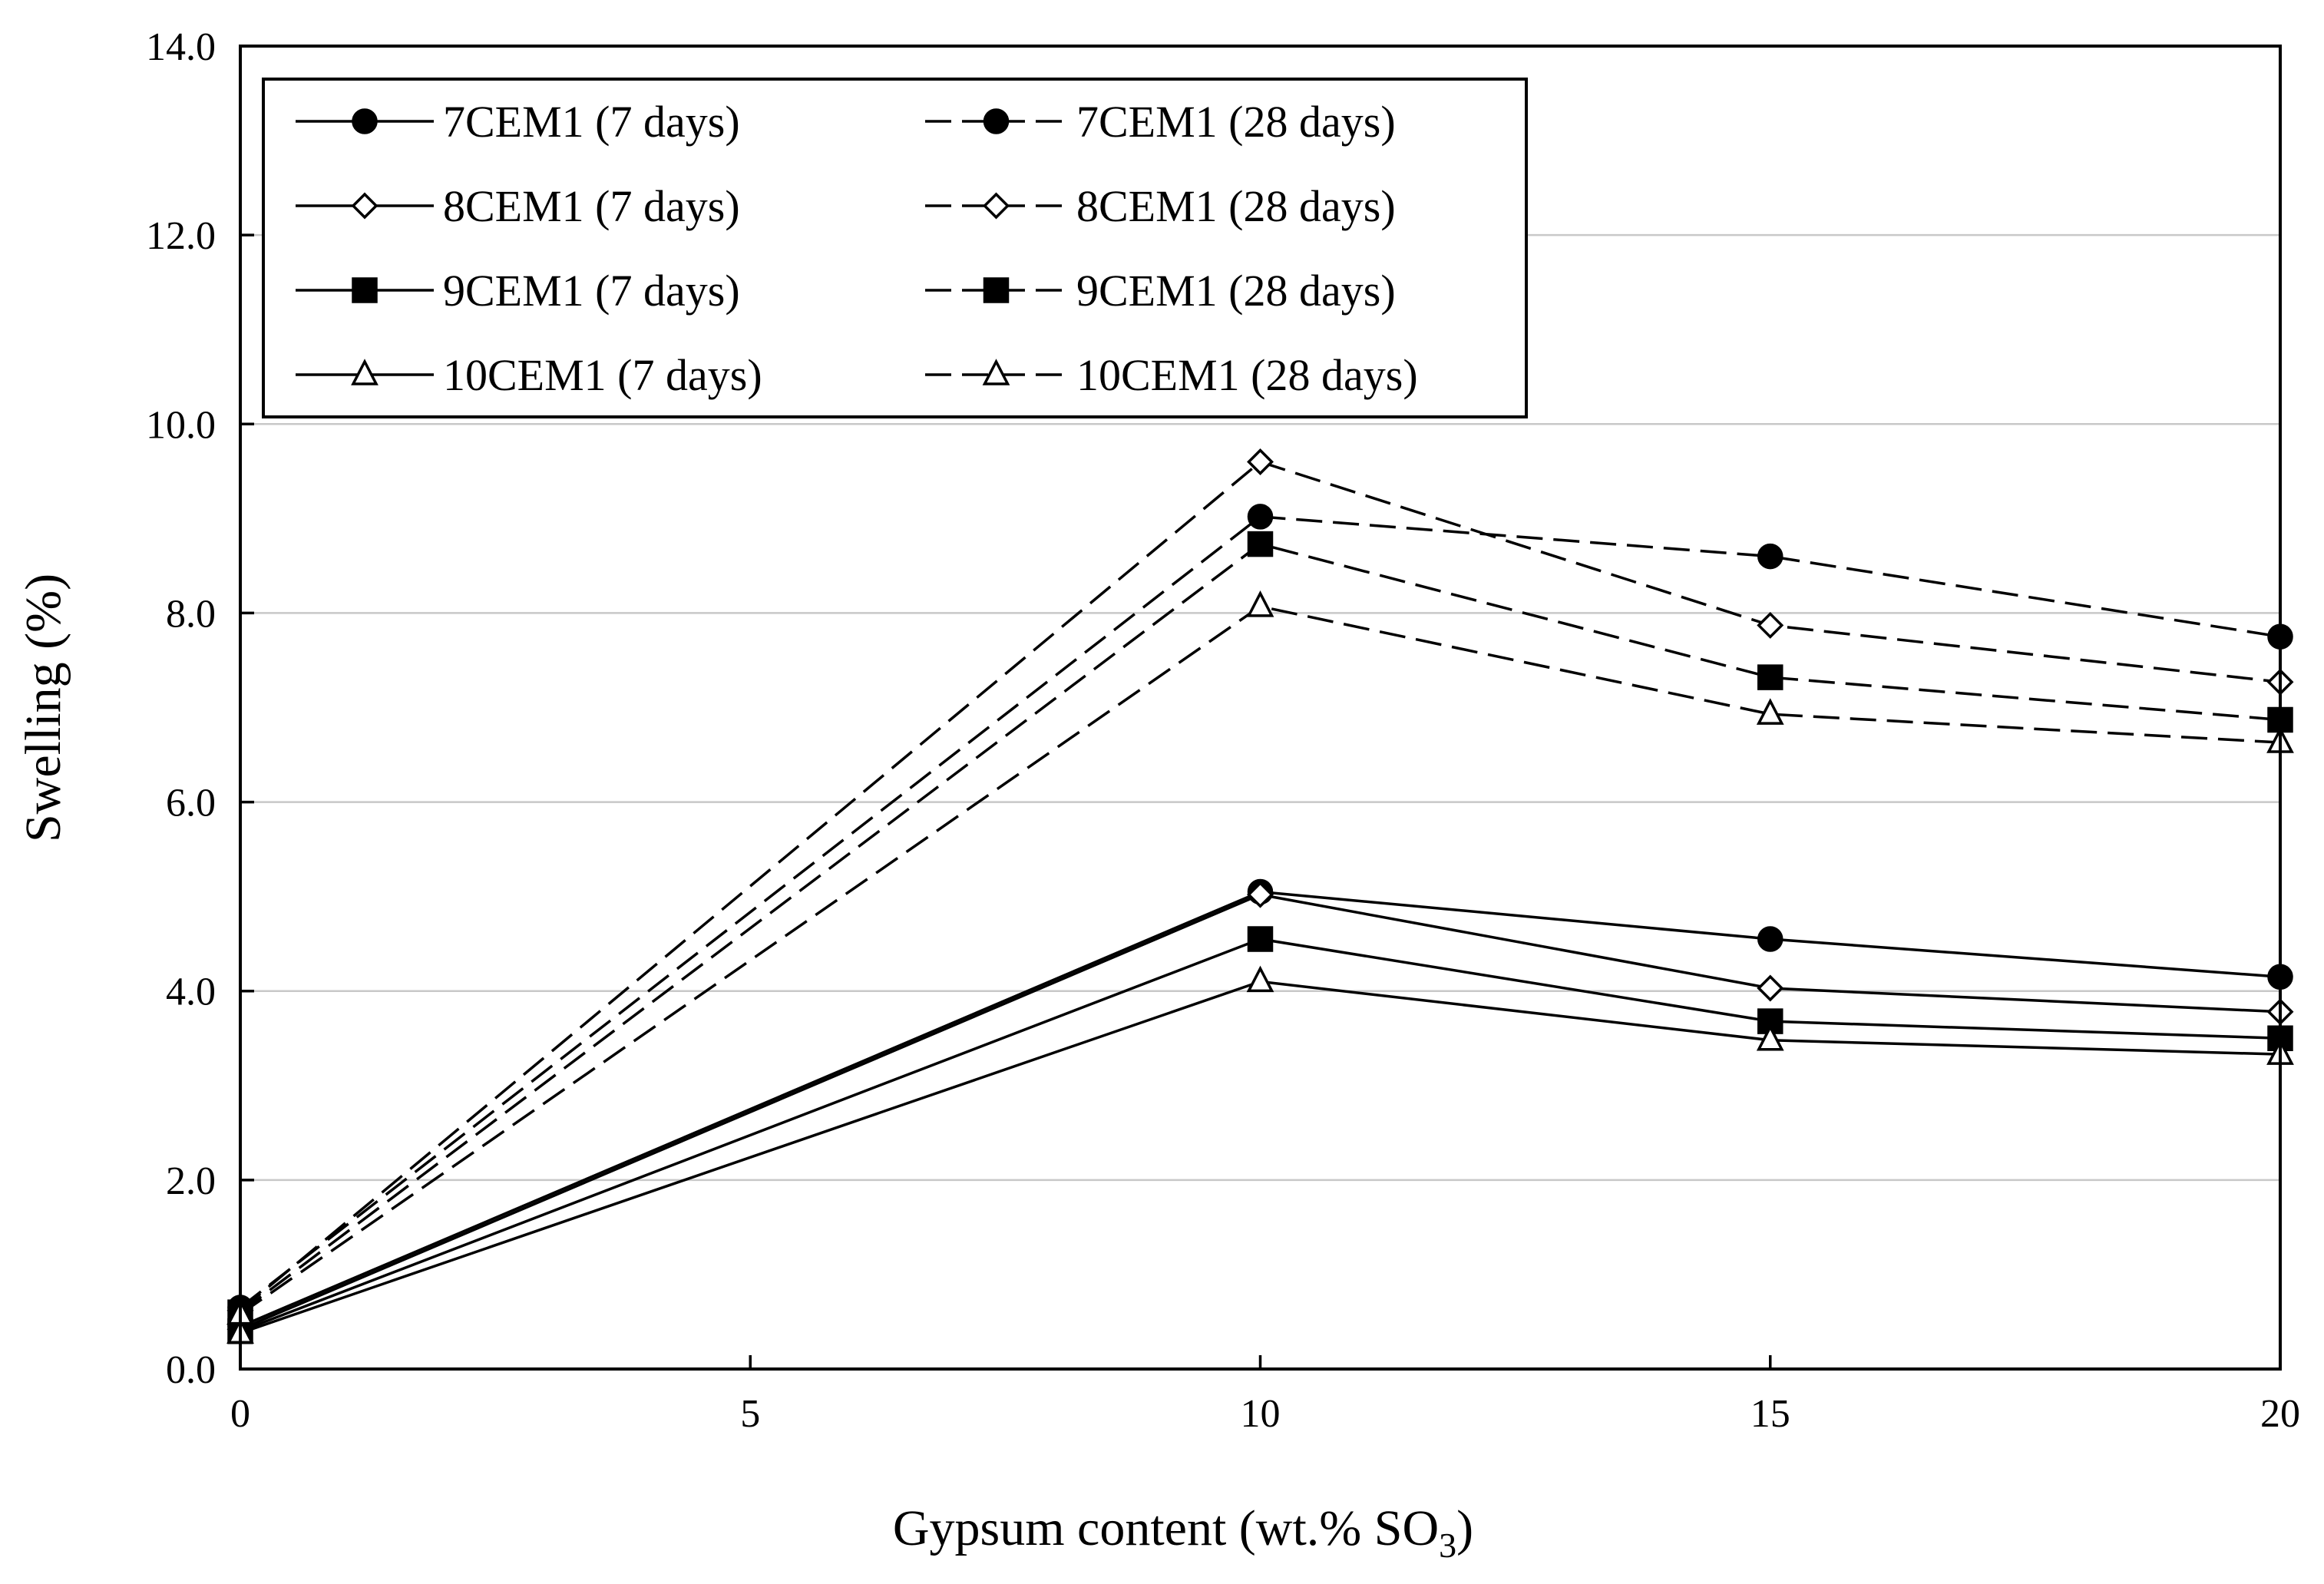  I want to click on legend-label-8cem1-7-days: 8CEM1 (7 days), so click(591, 206).